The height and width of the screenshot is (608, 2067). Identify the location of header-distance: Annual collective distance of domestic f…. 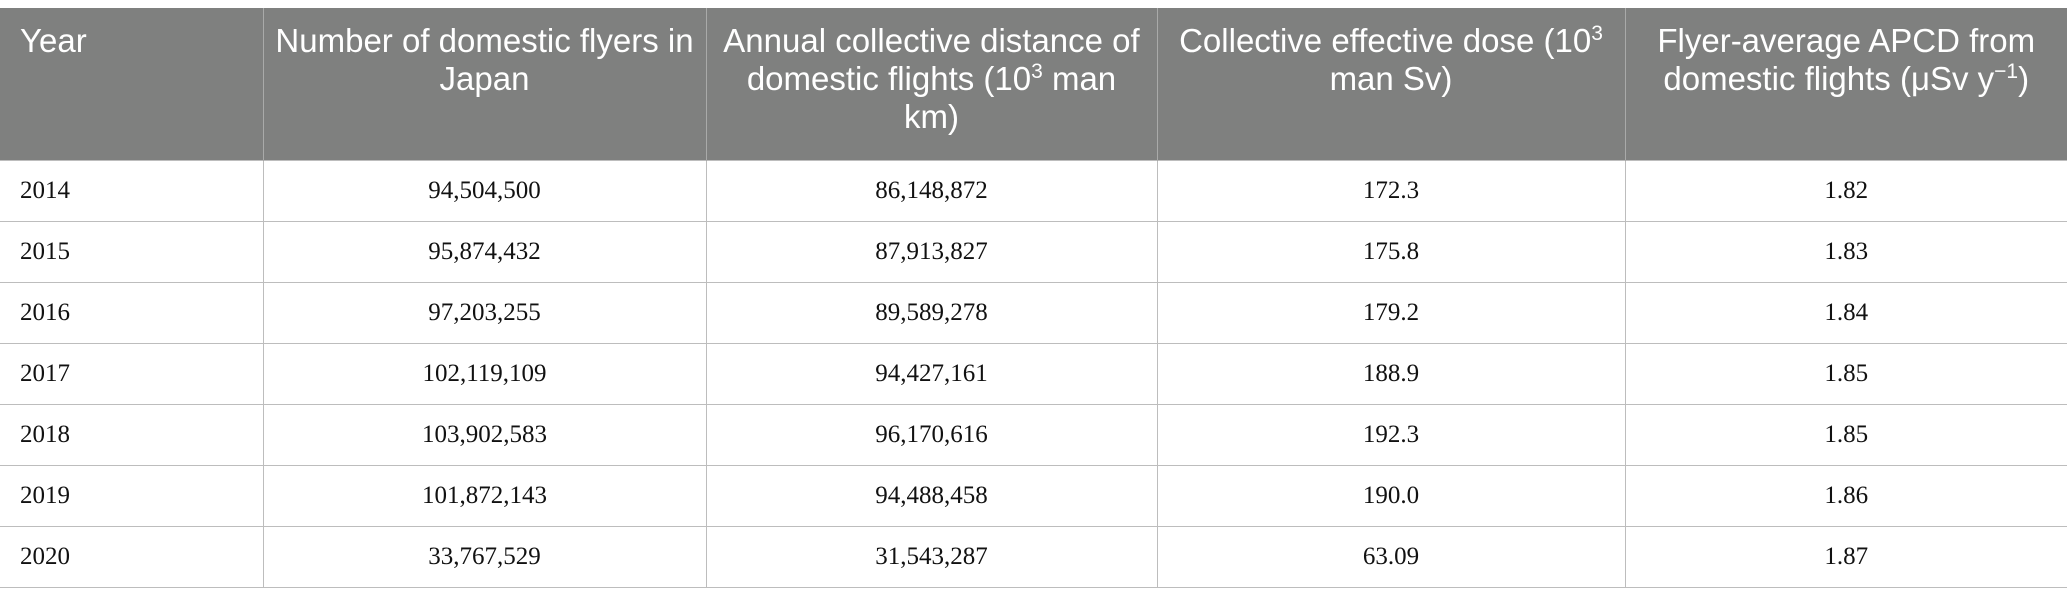
(932, 84).